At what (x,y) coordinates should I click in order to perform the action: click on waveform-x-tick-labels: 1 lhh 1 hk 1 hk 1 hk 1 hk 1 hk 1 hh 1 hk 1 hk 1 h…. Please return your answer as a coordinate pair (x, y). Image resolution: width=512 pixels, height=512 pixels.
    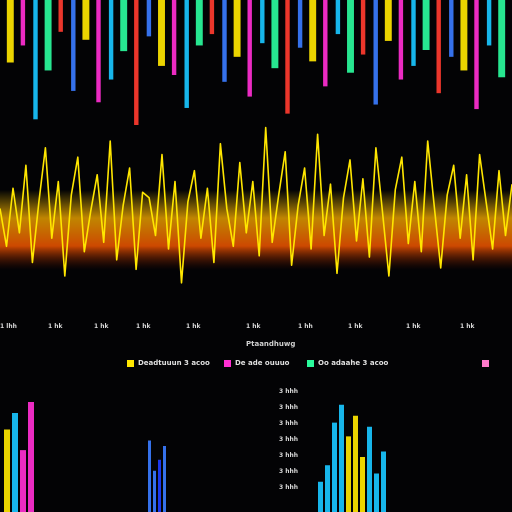
    Looking at the image, I should click on (238, 326).